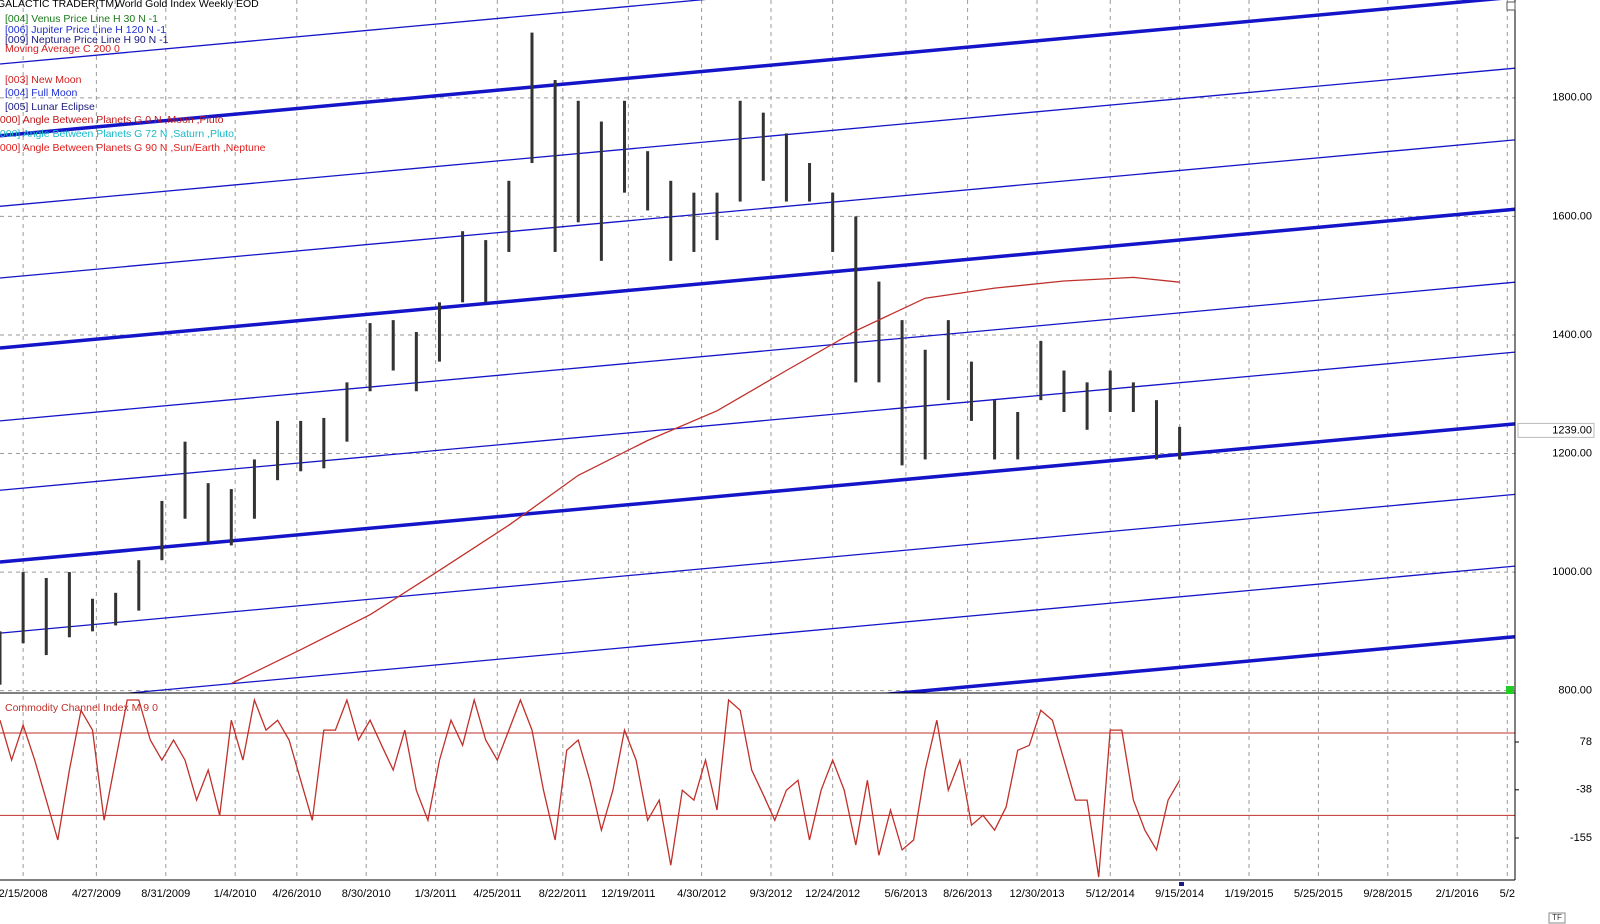 This screenshot has width=1600, height=924. Describe the element at coordinates (771, 894) in the screenshot. I see `x-tick-label: 9/3/2012` at that location.